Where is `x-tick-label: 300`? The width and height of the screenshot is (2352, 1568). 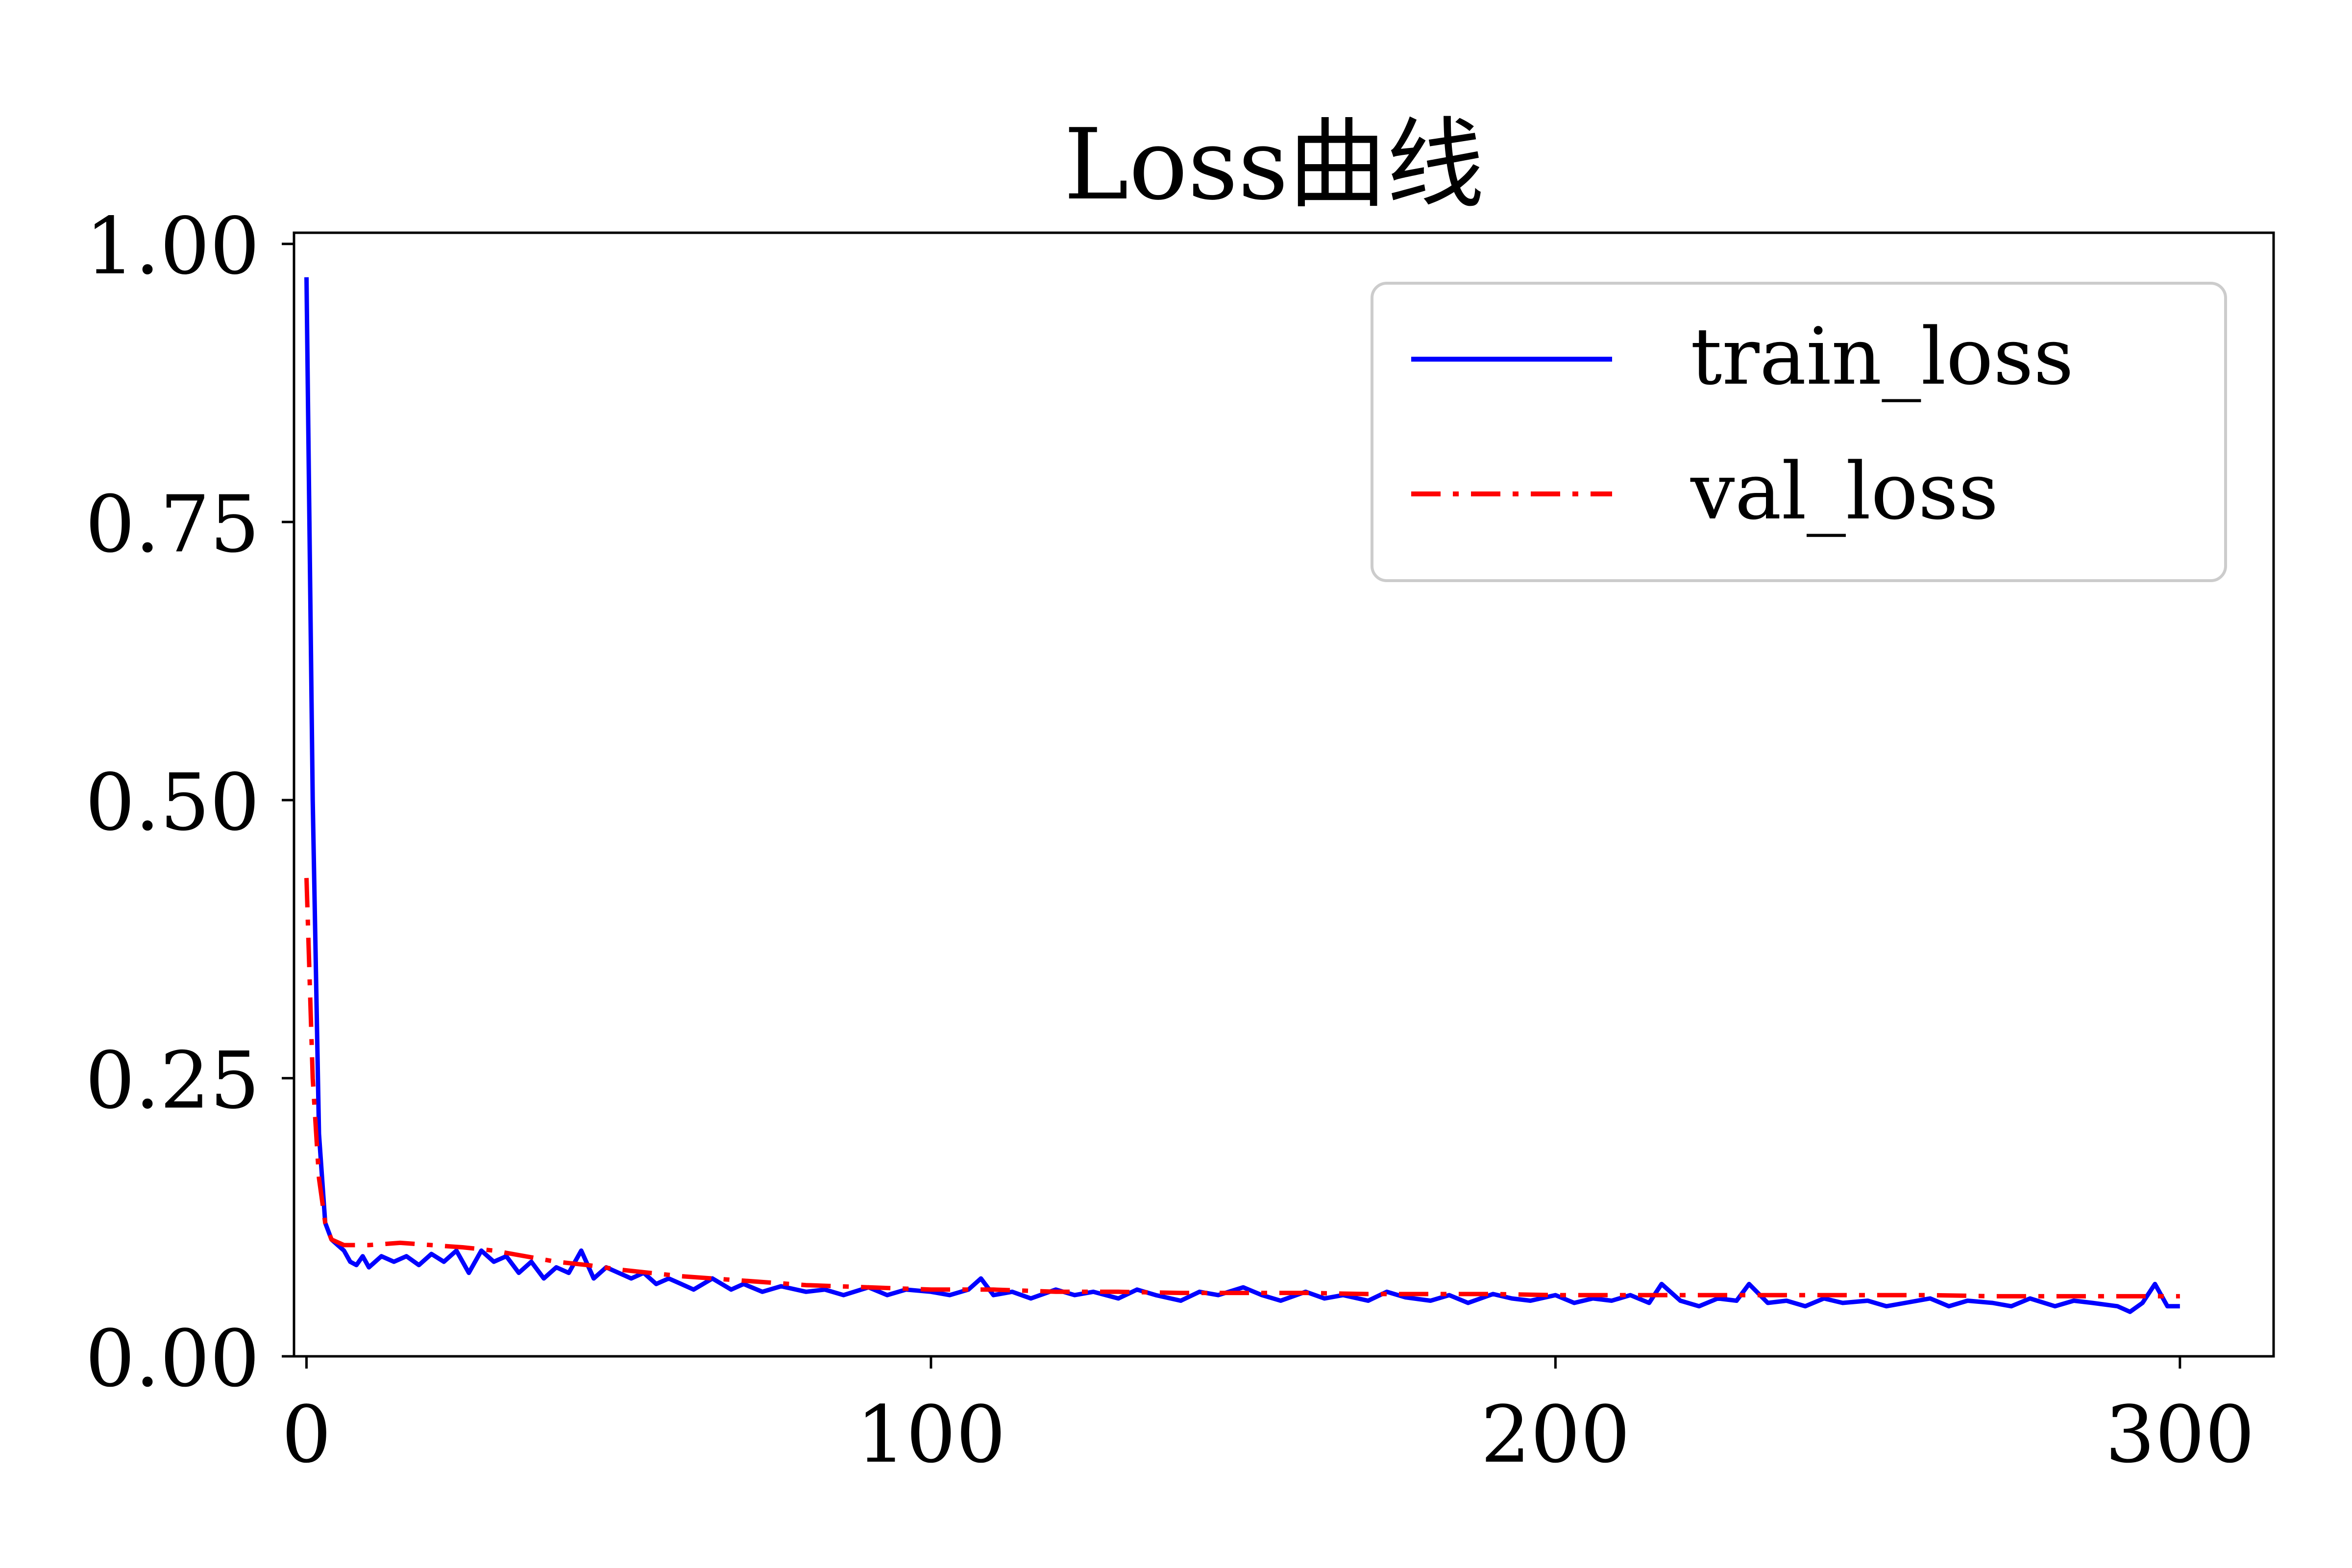
x-tick-label: 300 is located at coordinates (2179, 1434).